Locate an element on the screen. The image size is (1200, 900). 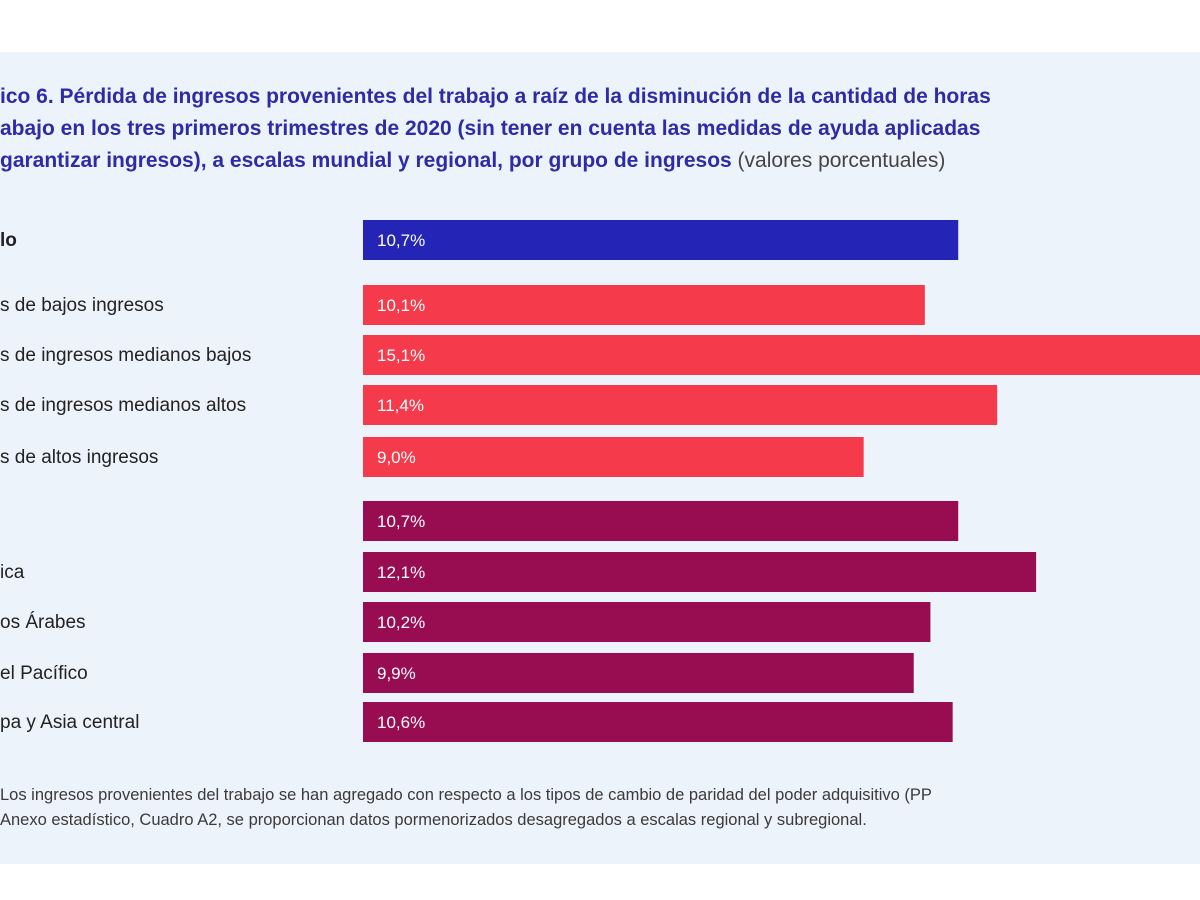
category-label-4: s de altos ingresos is located at coordinates (79, 457).